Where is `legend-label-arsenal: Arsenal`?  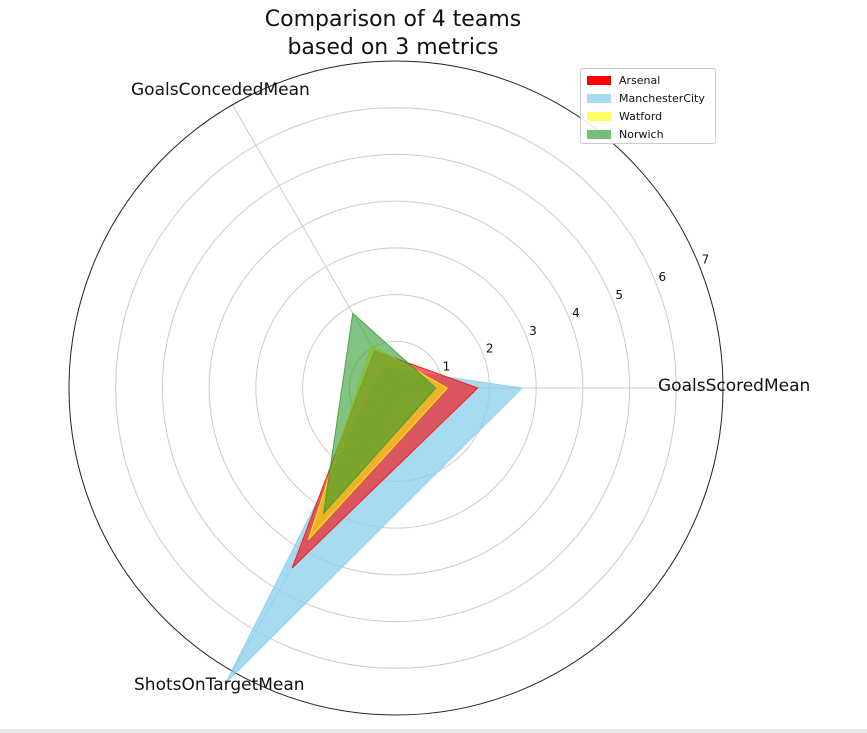 legend-label-arsenal: Arsenal is located at coordinates (640, 80).